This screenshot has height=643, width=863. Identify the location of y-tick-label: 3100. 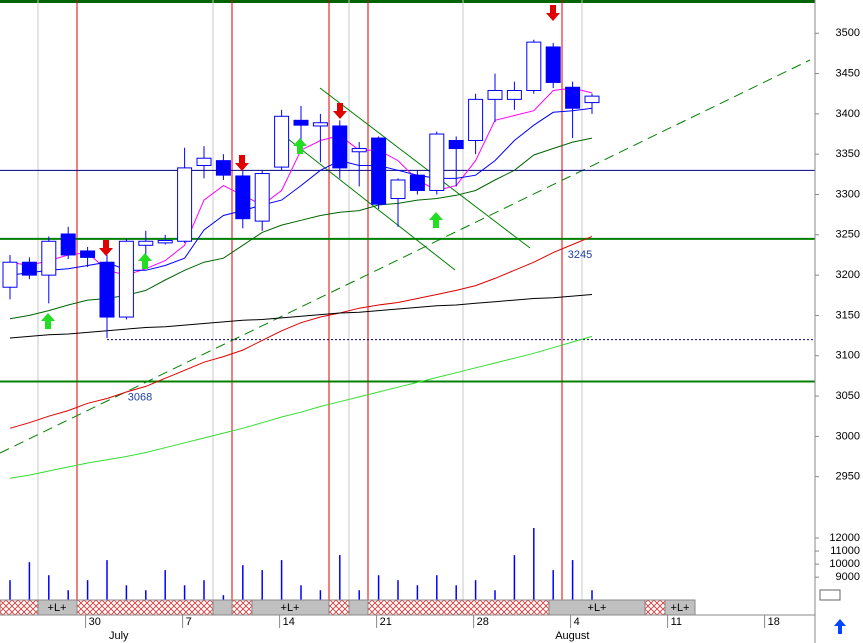
(848, 356).